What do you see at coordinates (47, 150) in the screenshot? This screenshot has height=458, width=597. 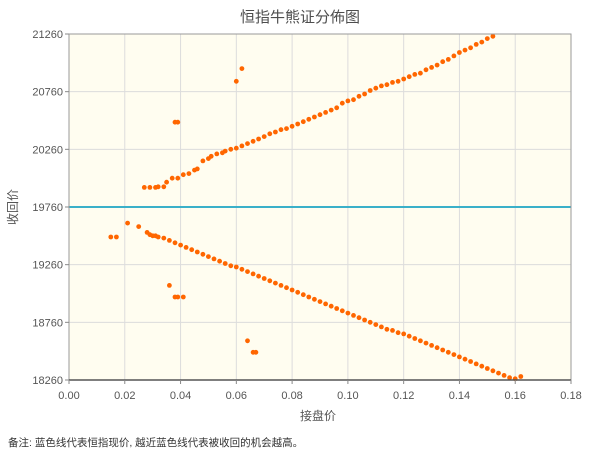 I see `y-tick-label: 20260` at bounding box center [47, 150].